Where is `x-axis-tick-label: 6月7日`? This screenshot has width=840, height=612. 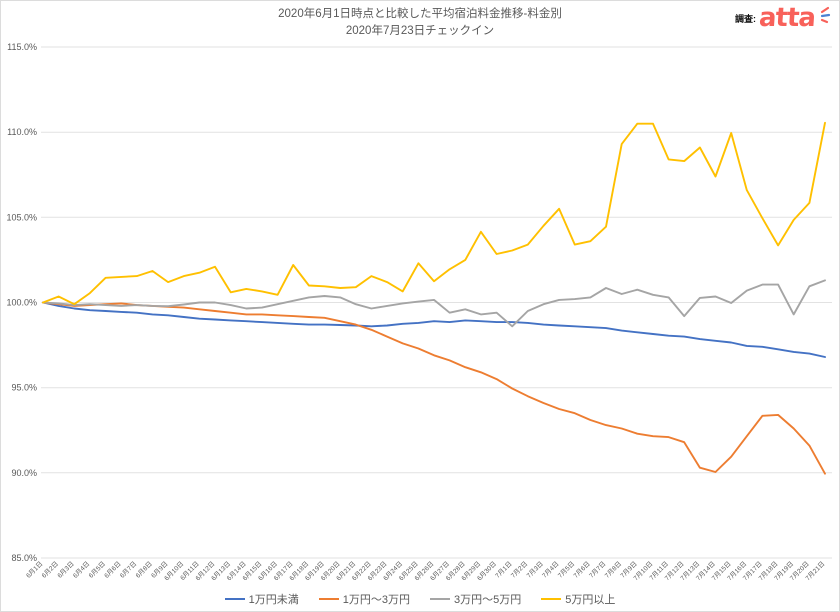
x-axis-tick-label: 6月7日 is located at coordinates (128, 570).